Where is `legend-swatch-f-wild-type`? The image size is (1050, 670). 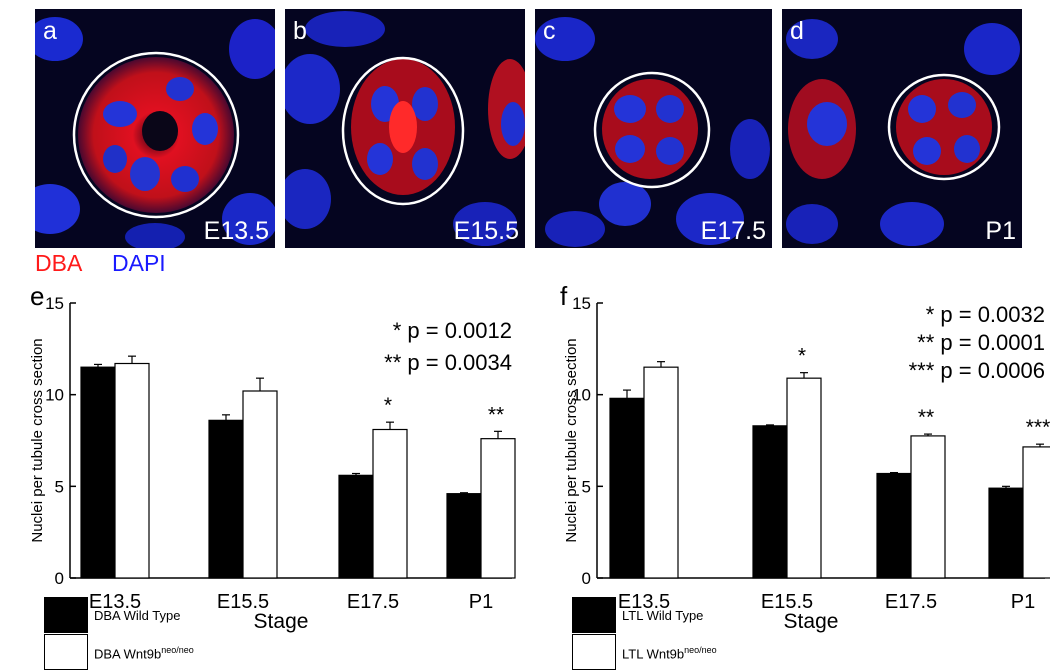 legend-swatch-f-wild-type is located at coordinates (594, 615).